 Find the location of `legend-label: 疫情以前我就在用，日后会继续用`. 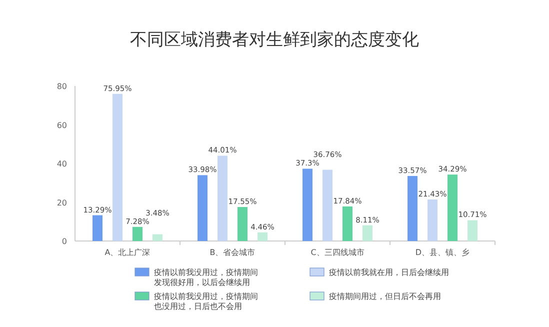

legend-label: 疫情以前我就在用，日后会继续用 is located at coordinates (389, 272).